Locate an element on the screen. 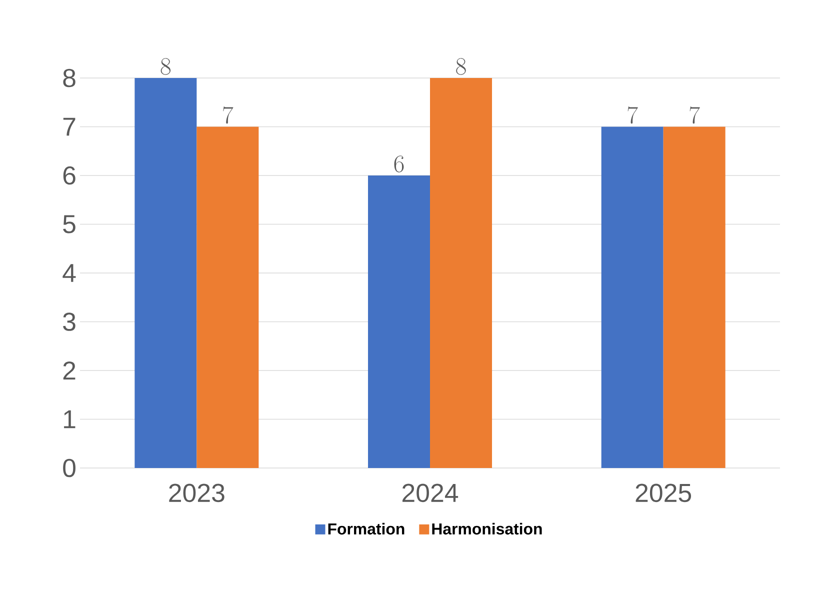 Image resolution: width=831 pixels, height=603 pixels. x-tick-label: 2025 is located at coordinates (664, 493).